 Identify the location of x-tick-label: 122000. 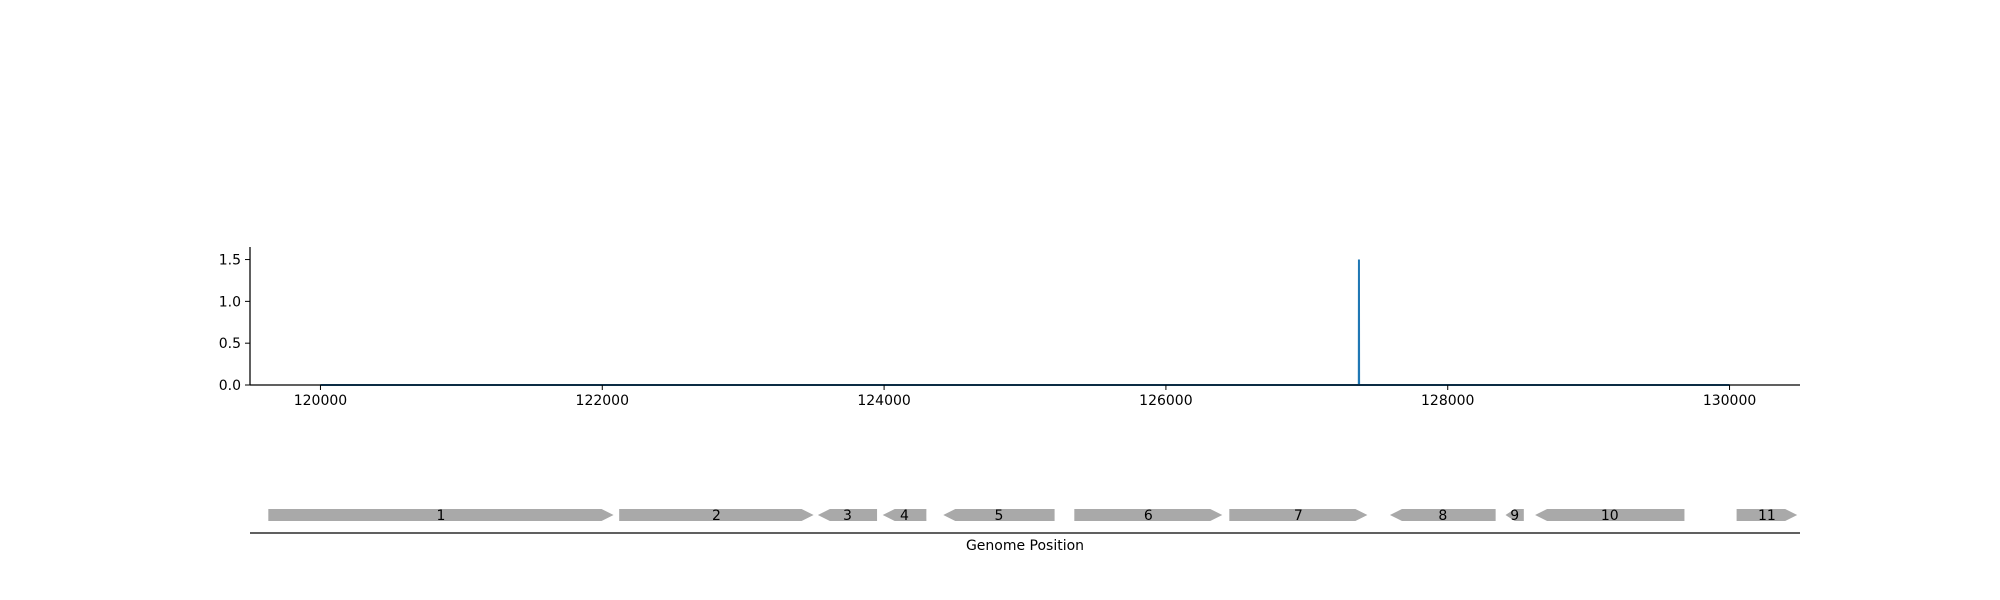
(602, 401).